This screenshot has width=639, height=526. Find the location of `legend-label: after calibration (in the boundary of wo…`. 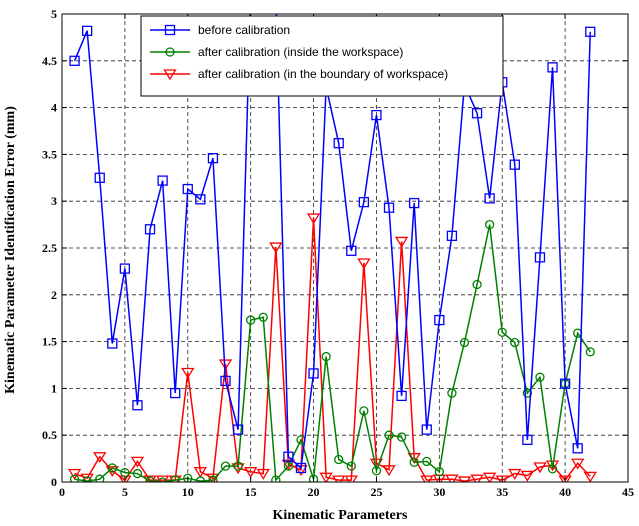

legend-label: after calibration (in the boundary of wo… is located at coordinates (323, 74).